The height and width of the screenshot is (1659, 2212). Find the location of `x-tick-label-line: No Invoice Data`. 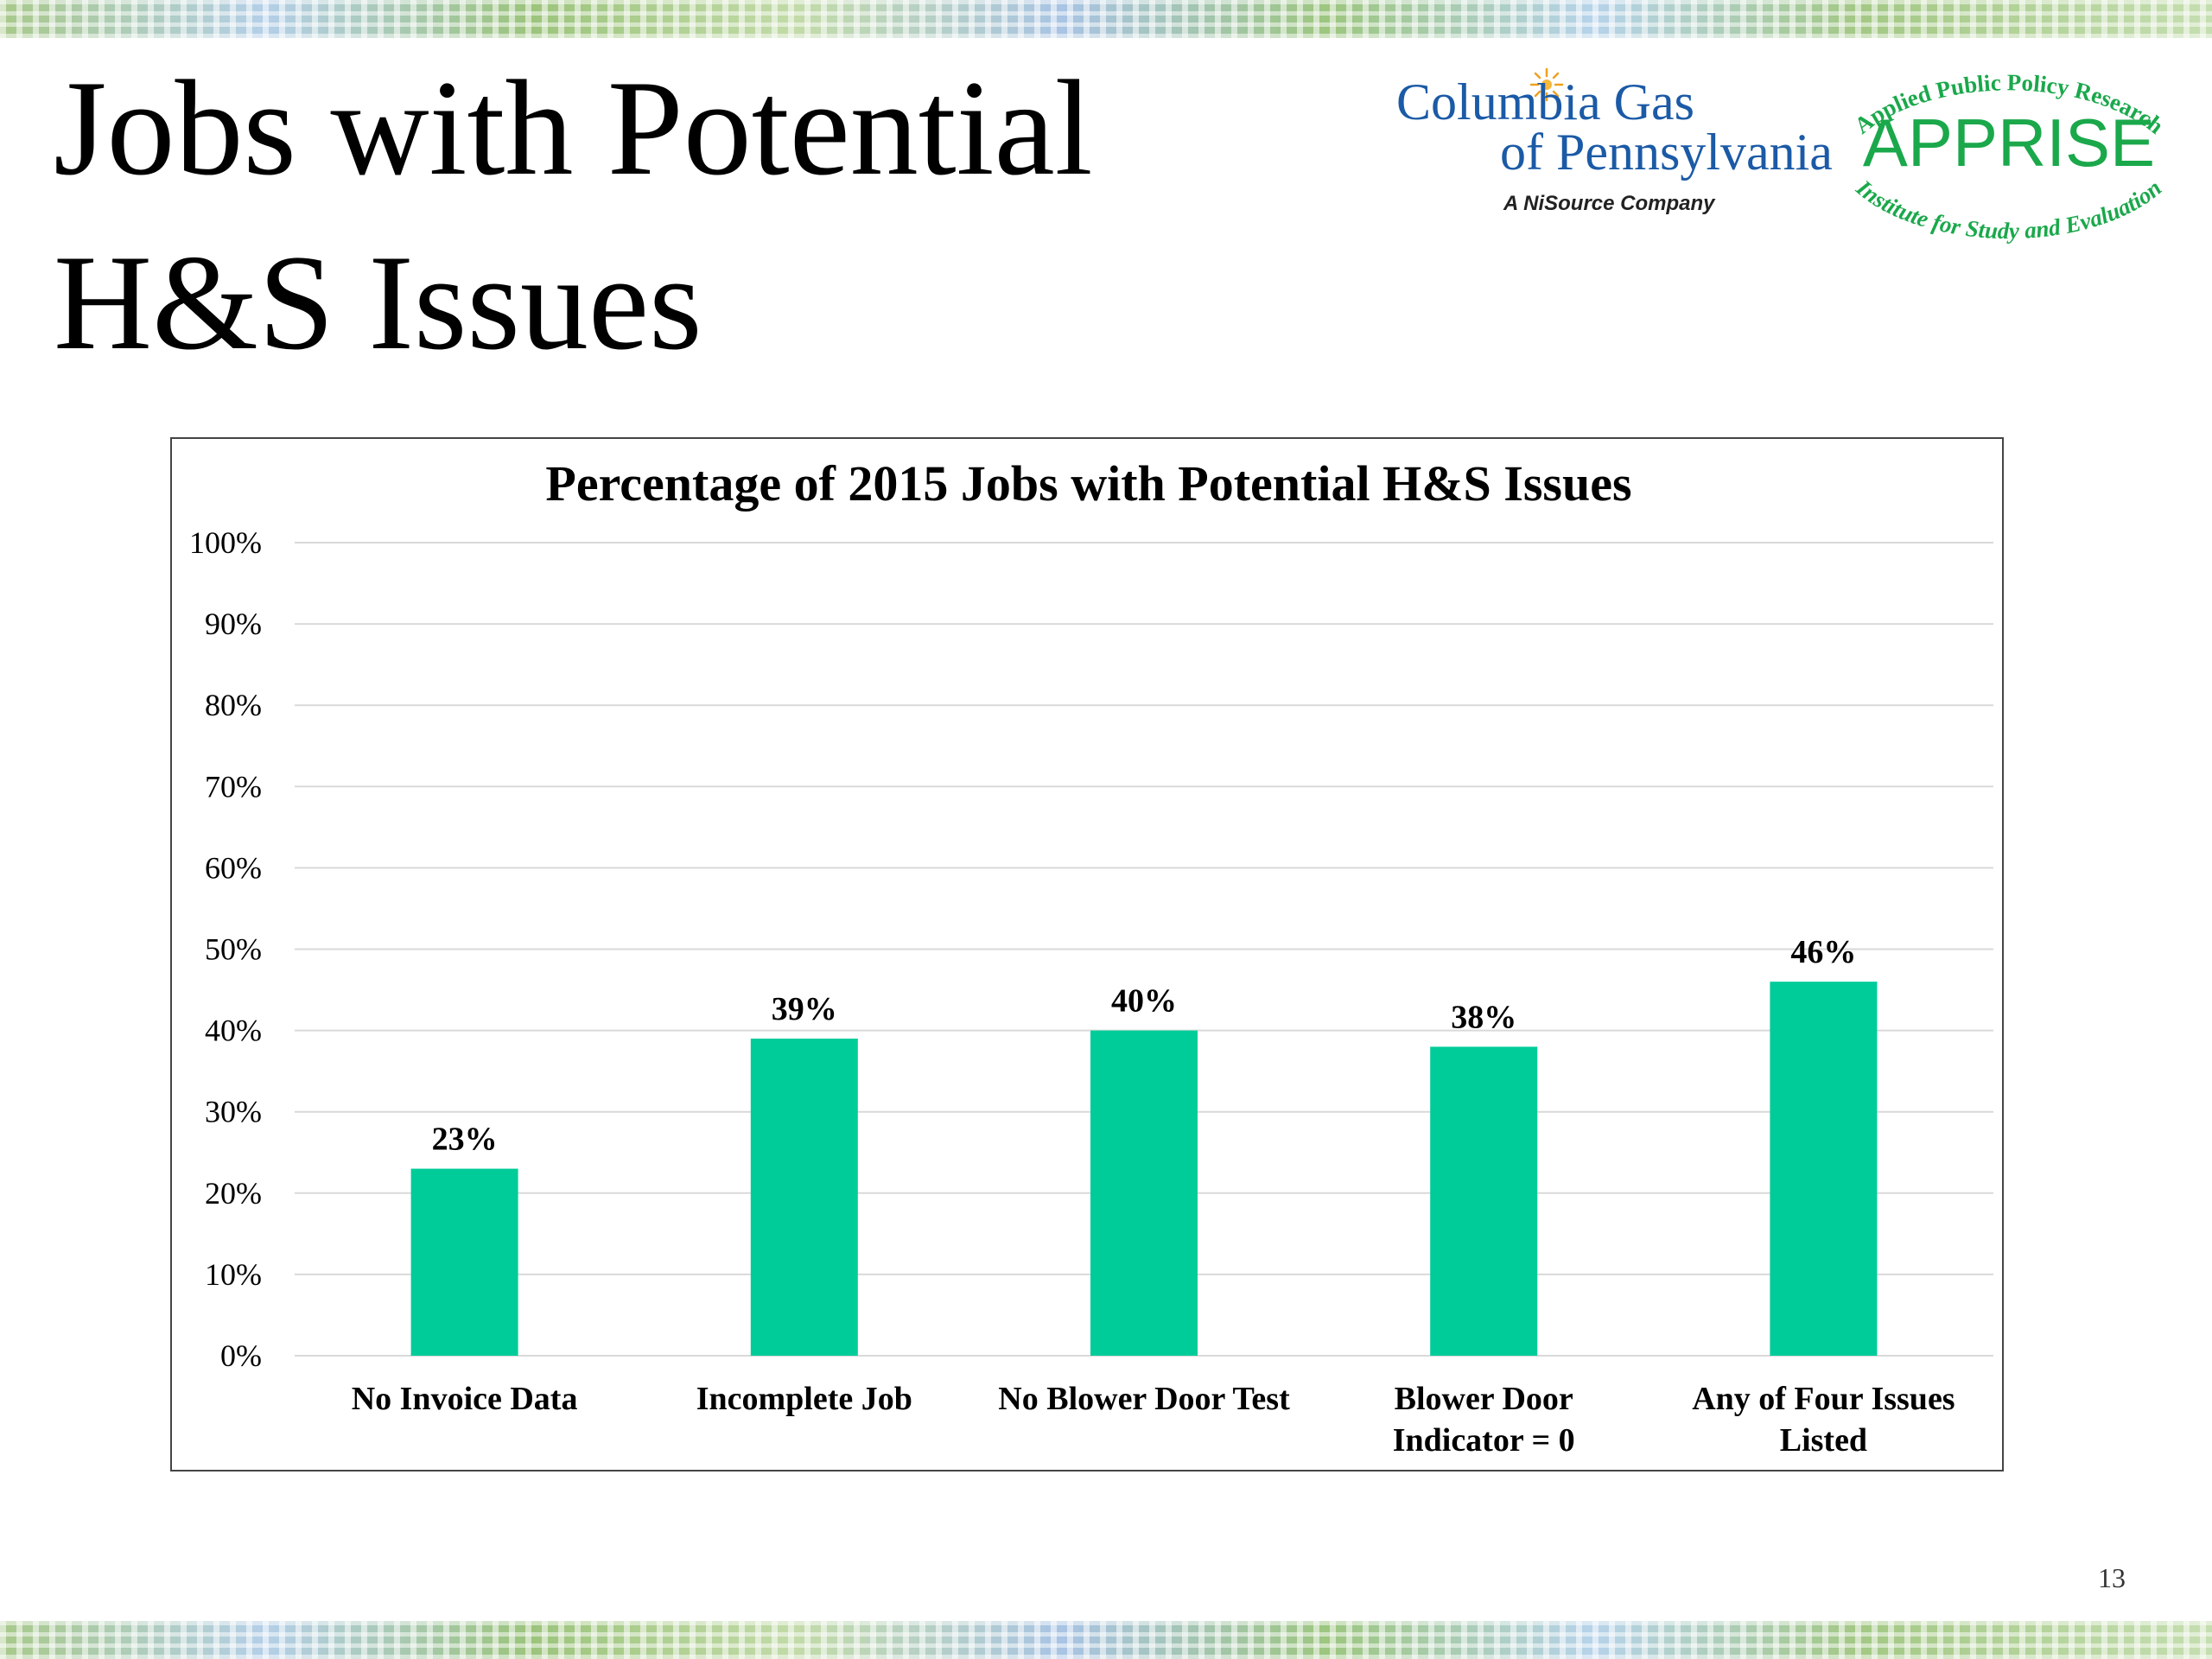

x-tick-label-line: No Invoice Data is located at coordinates (465, 1399).